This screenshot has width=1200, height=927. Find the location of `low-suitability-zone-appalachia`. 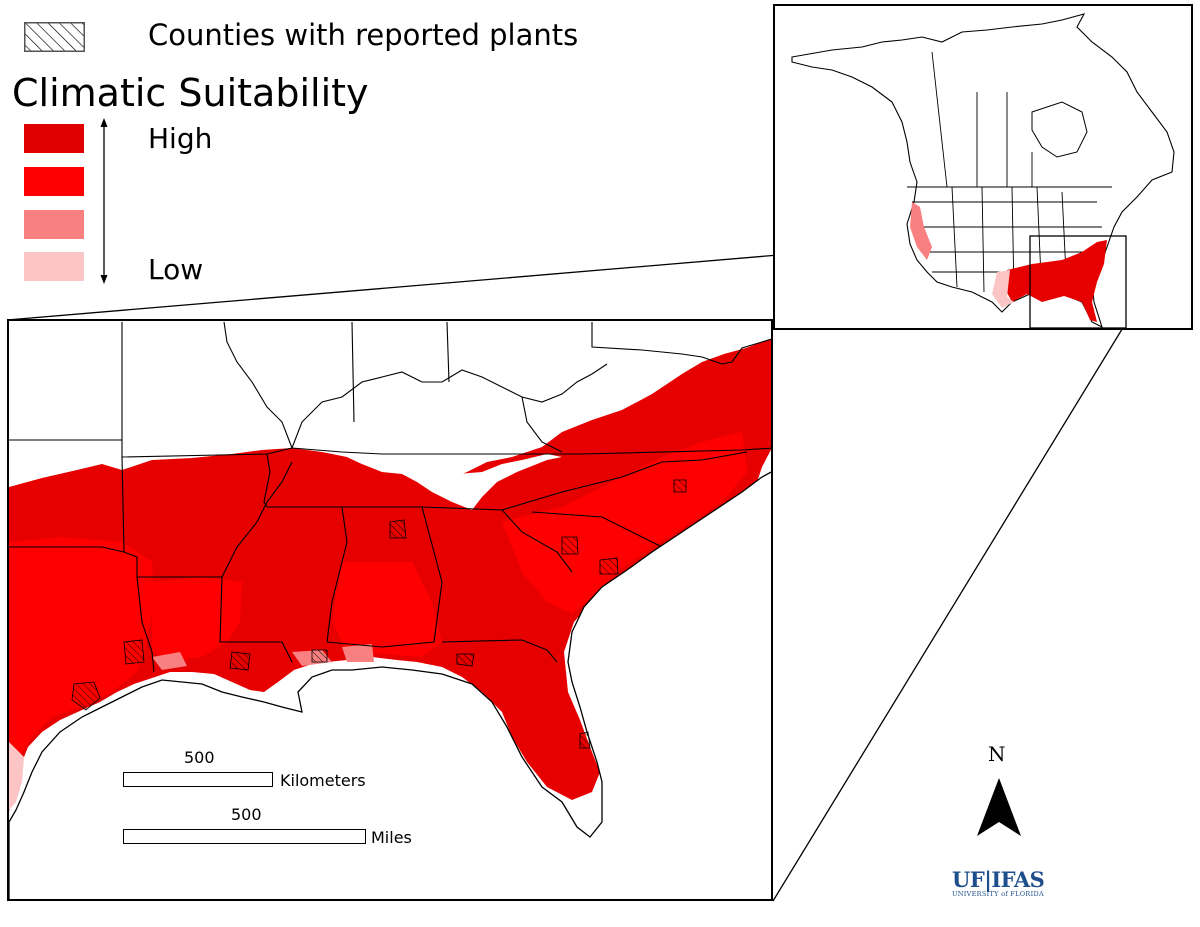

low-suitability-zone-appalachia is located at coordinates (454, 482).